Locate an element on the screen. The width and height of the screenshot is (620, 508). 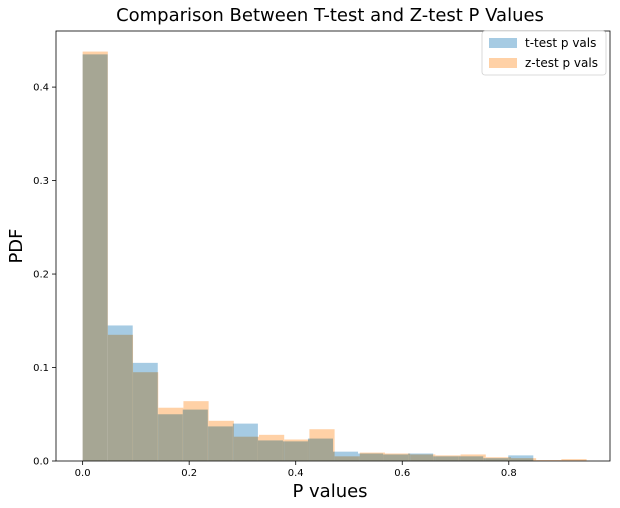
x-tick-label: 0.2 is located at coordinates (189, 473).